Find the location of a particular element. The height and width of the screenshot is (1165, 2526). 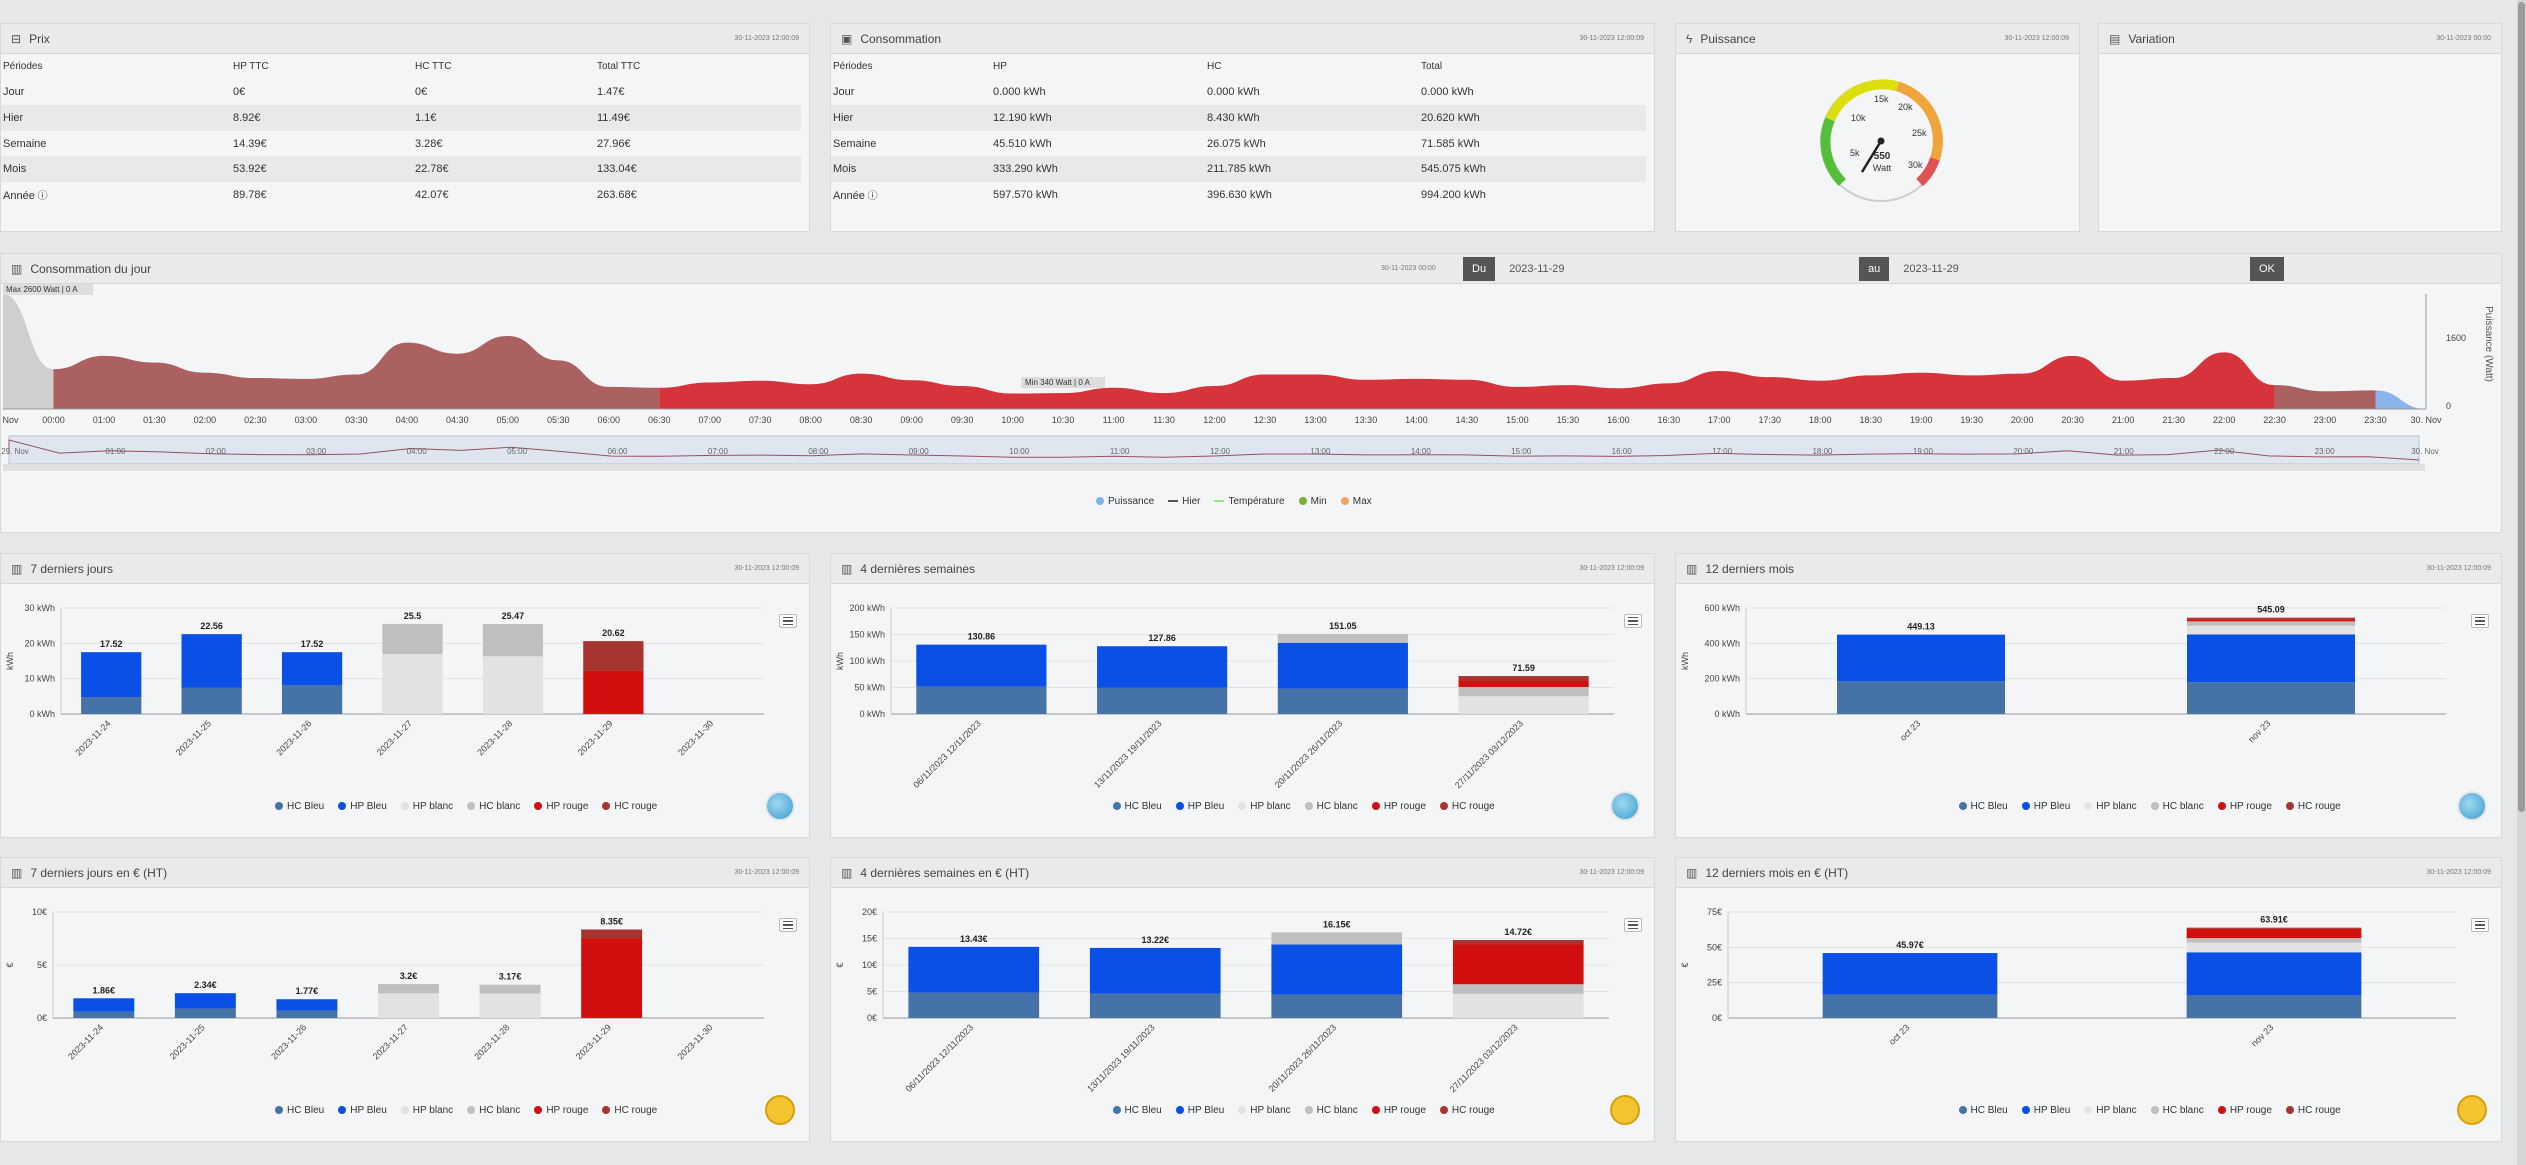

scrollbar-thumb is located at coordinates (2521, 407).